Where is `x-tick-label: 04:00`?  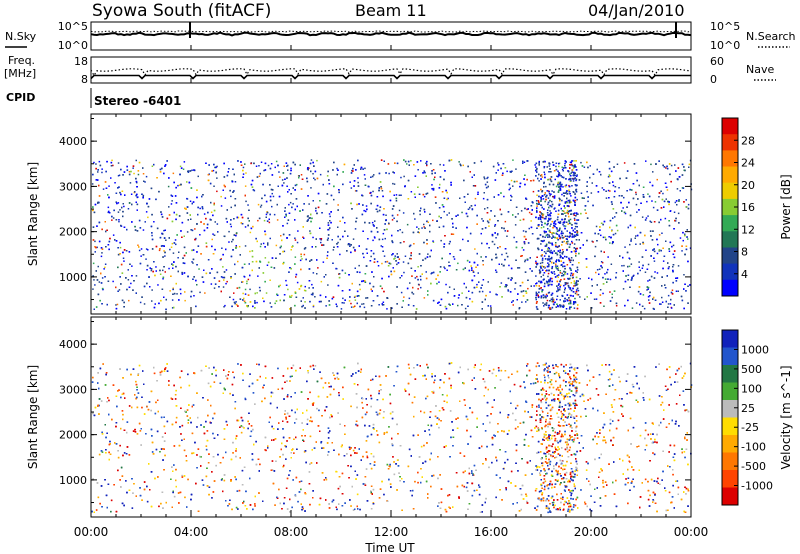
x-tick-label: 04:00 is located at coordinates (191, 532).